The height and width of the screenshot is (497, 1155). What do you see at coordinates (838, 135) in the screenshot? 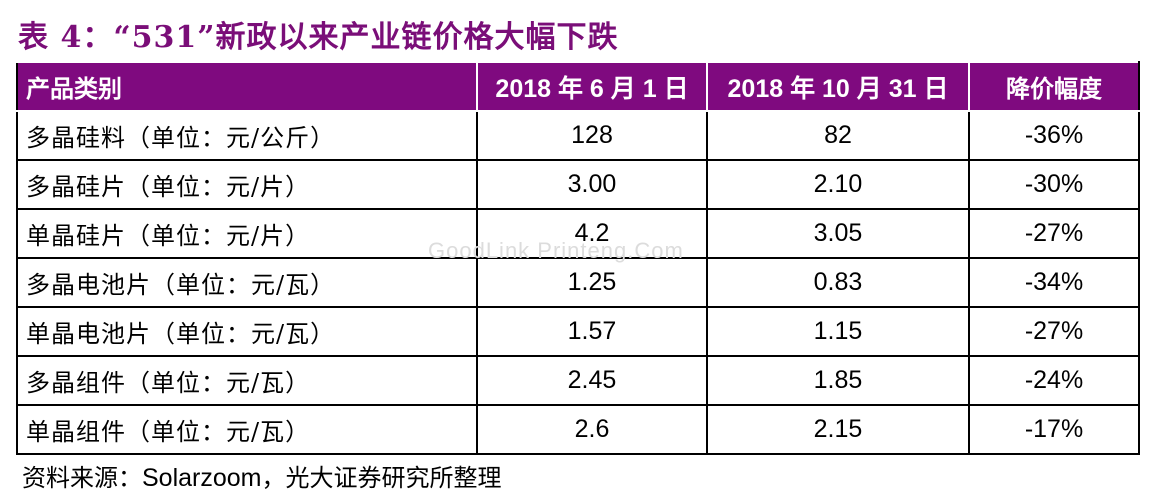
I see `row-price-october: 82` at bounding box center [838, 135].